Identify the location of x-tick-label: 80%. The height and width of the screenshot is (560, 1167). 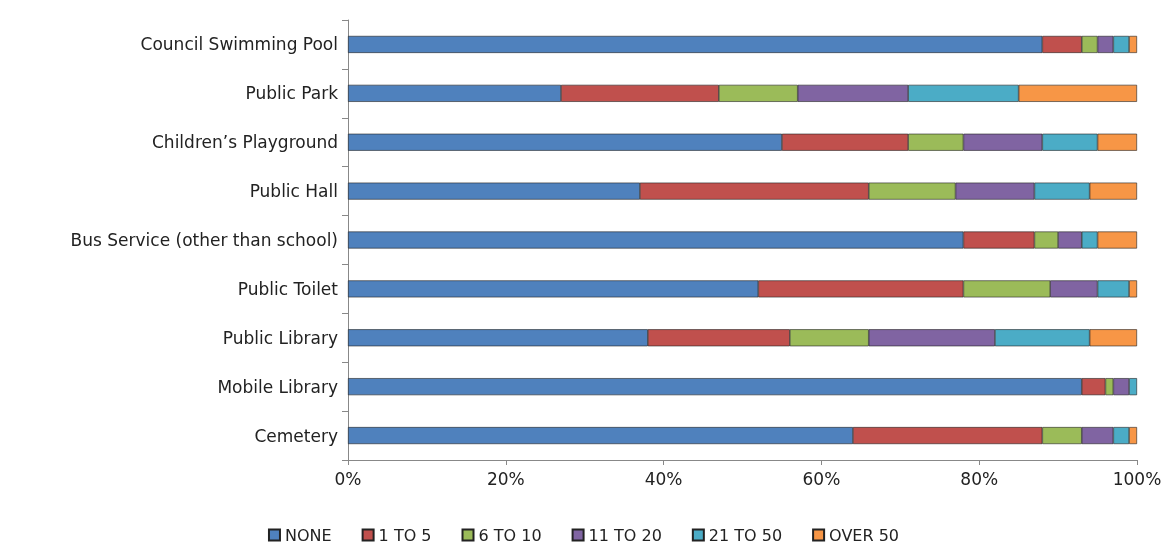
(979, 478).